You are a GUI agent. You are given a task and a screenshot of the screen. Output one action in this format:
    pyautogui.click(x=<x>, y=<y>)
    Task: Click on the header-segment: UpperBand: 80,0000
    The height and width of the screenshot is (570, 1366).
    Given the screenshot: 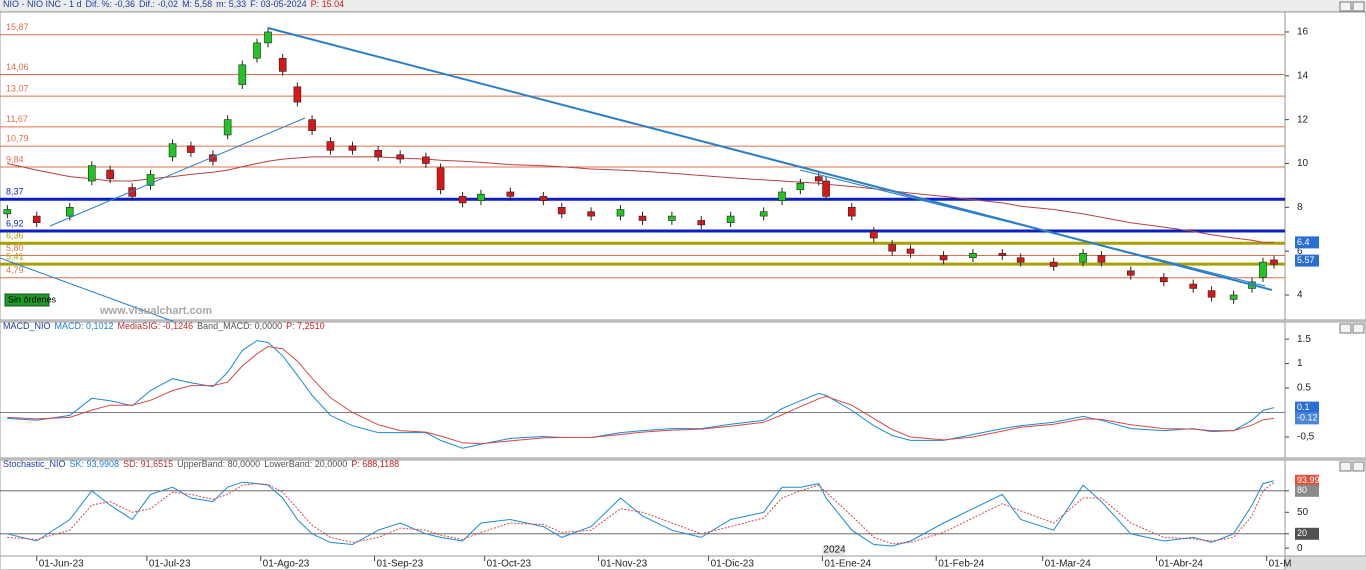 What is the action you would take?
    pyautogui.click(x=218, y=464)
    